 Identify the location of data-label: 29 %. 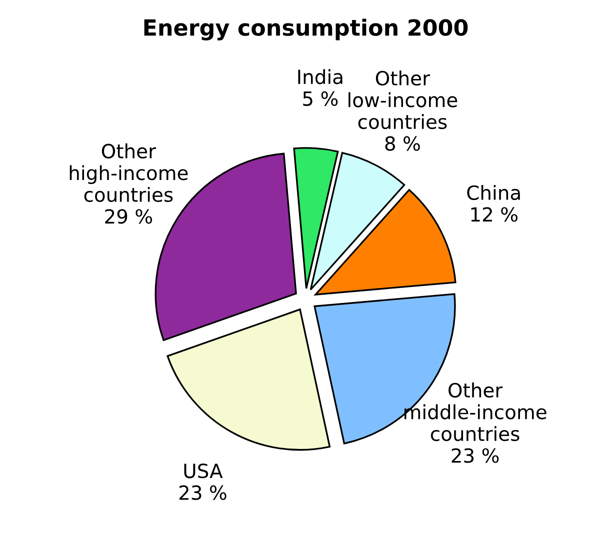
(128, 216).